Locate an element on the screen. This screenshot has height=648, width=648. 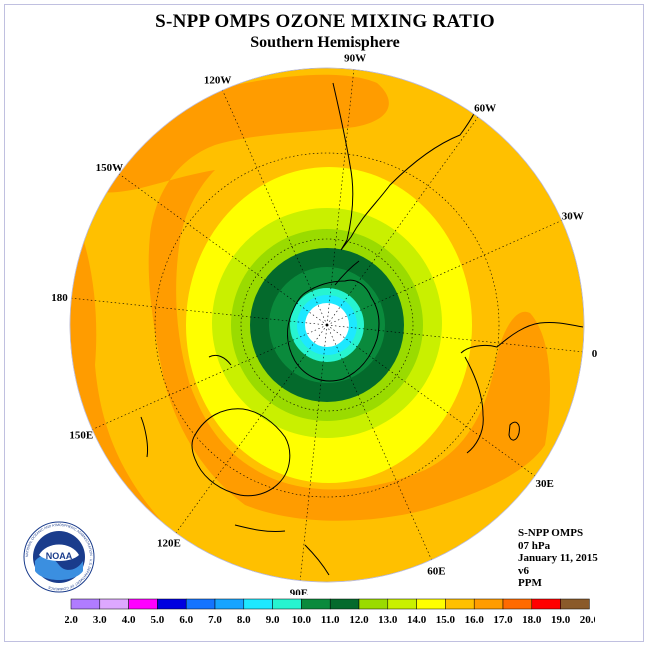
longitude-label: 90W is located at coordinates (355, 58).